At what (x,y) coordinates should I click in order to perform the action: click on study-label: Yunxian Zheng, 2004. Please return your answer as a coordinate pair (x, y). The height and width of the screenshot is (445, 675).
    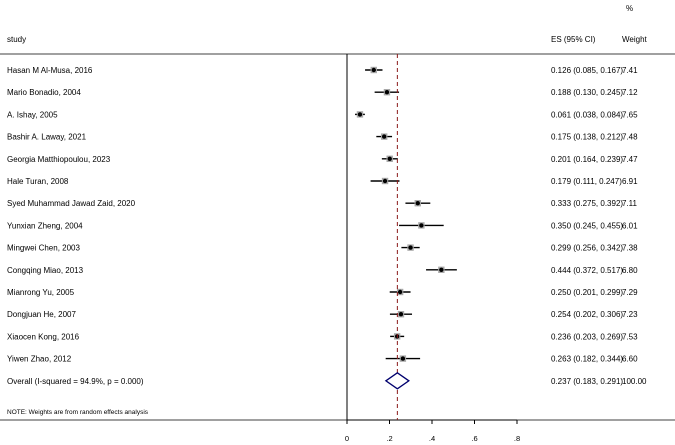
    Looking at the image, I should click on (45, 225).